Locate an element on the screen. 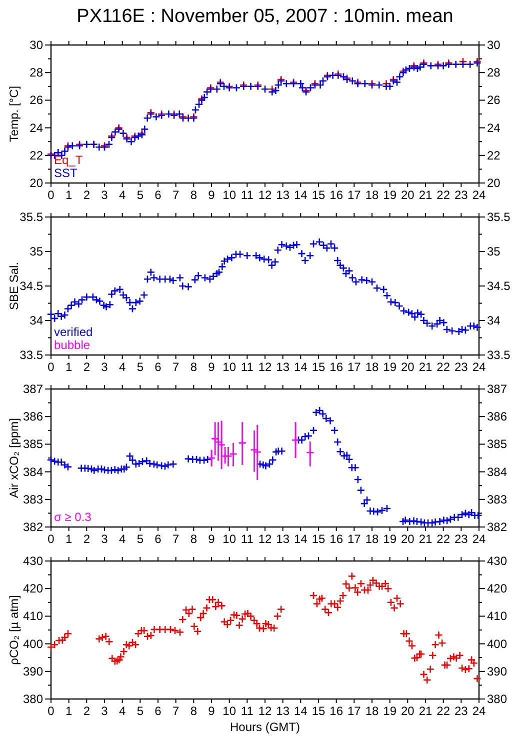 The width and height of the screenshot is (515, 739). series-label: SST is located at coordinates (66, 173).